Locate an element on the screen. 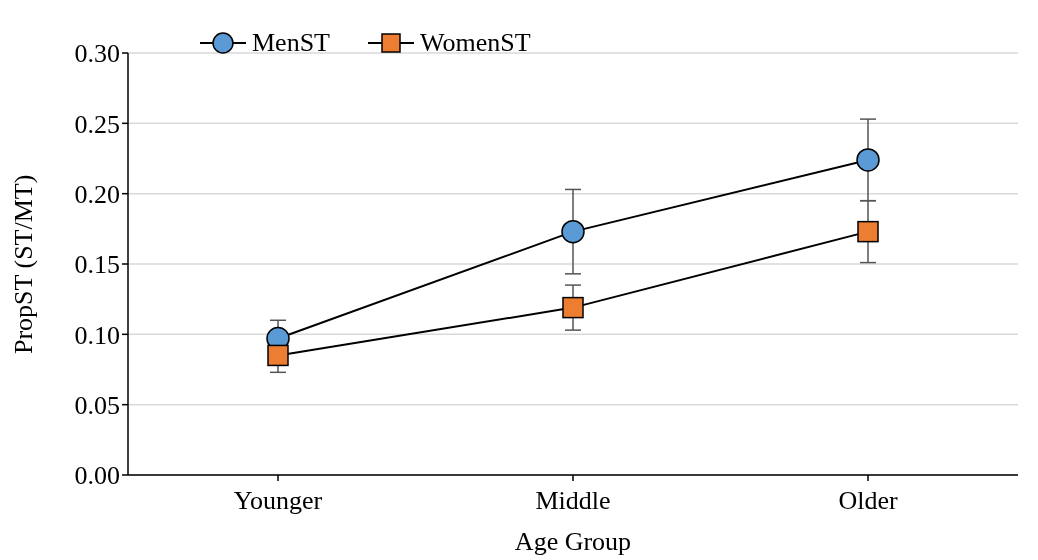 This screenshot has width=1038, height=560. x-axis-title: Age Group is located at coordinates (573, 541).